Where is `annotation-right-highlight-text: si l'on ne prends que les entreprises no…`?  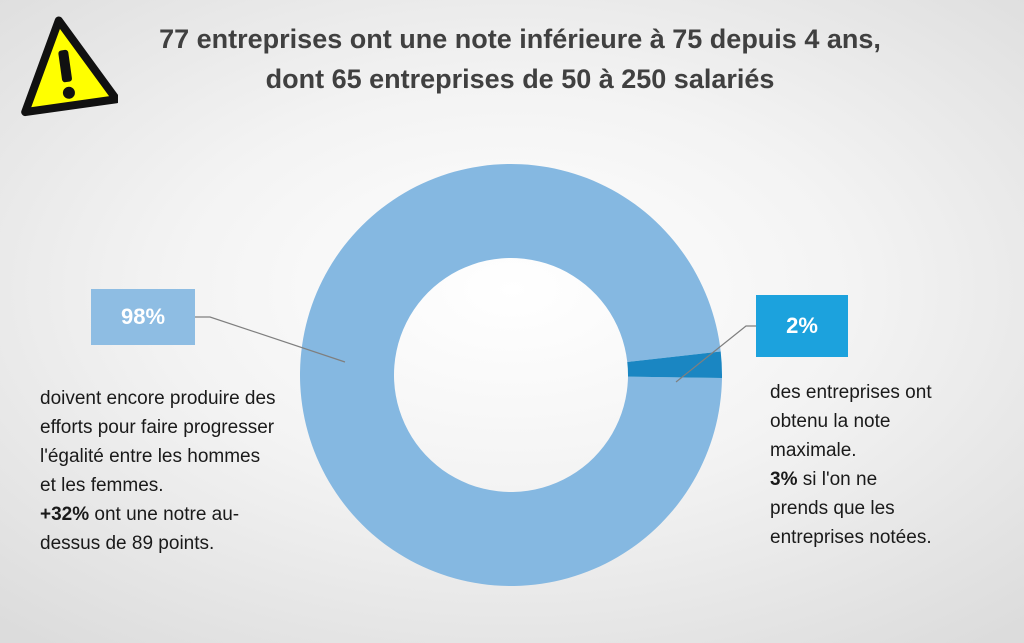
annotation-right-highlight-text: si l'on ne prends que les entreprises no… is located at coordinates (851, 508).